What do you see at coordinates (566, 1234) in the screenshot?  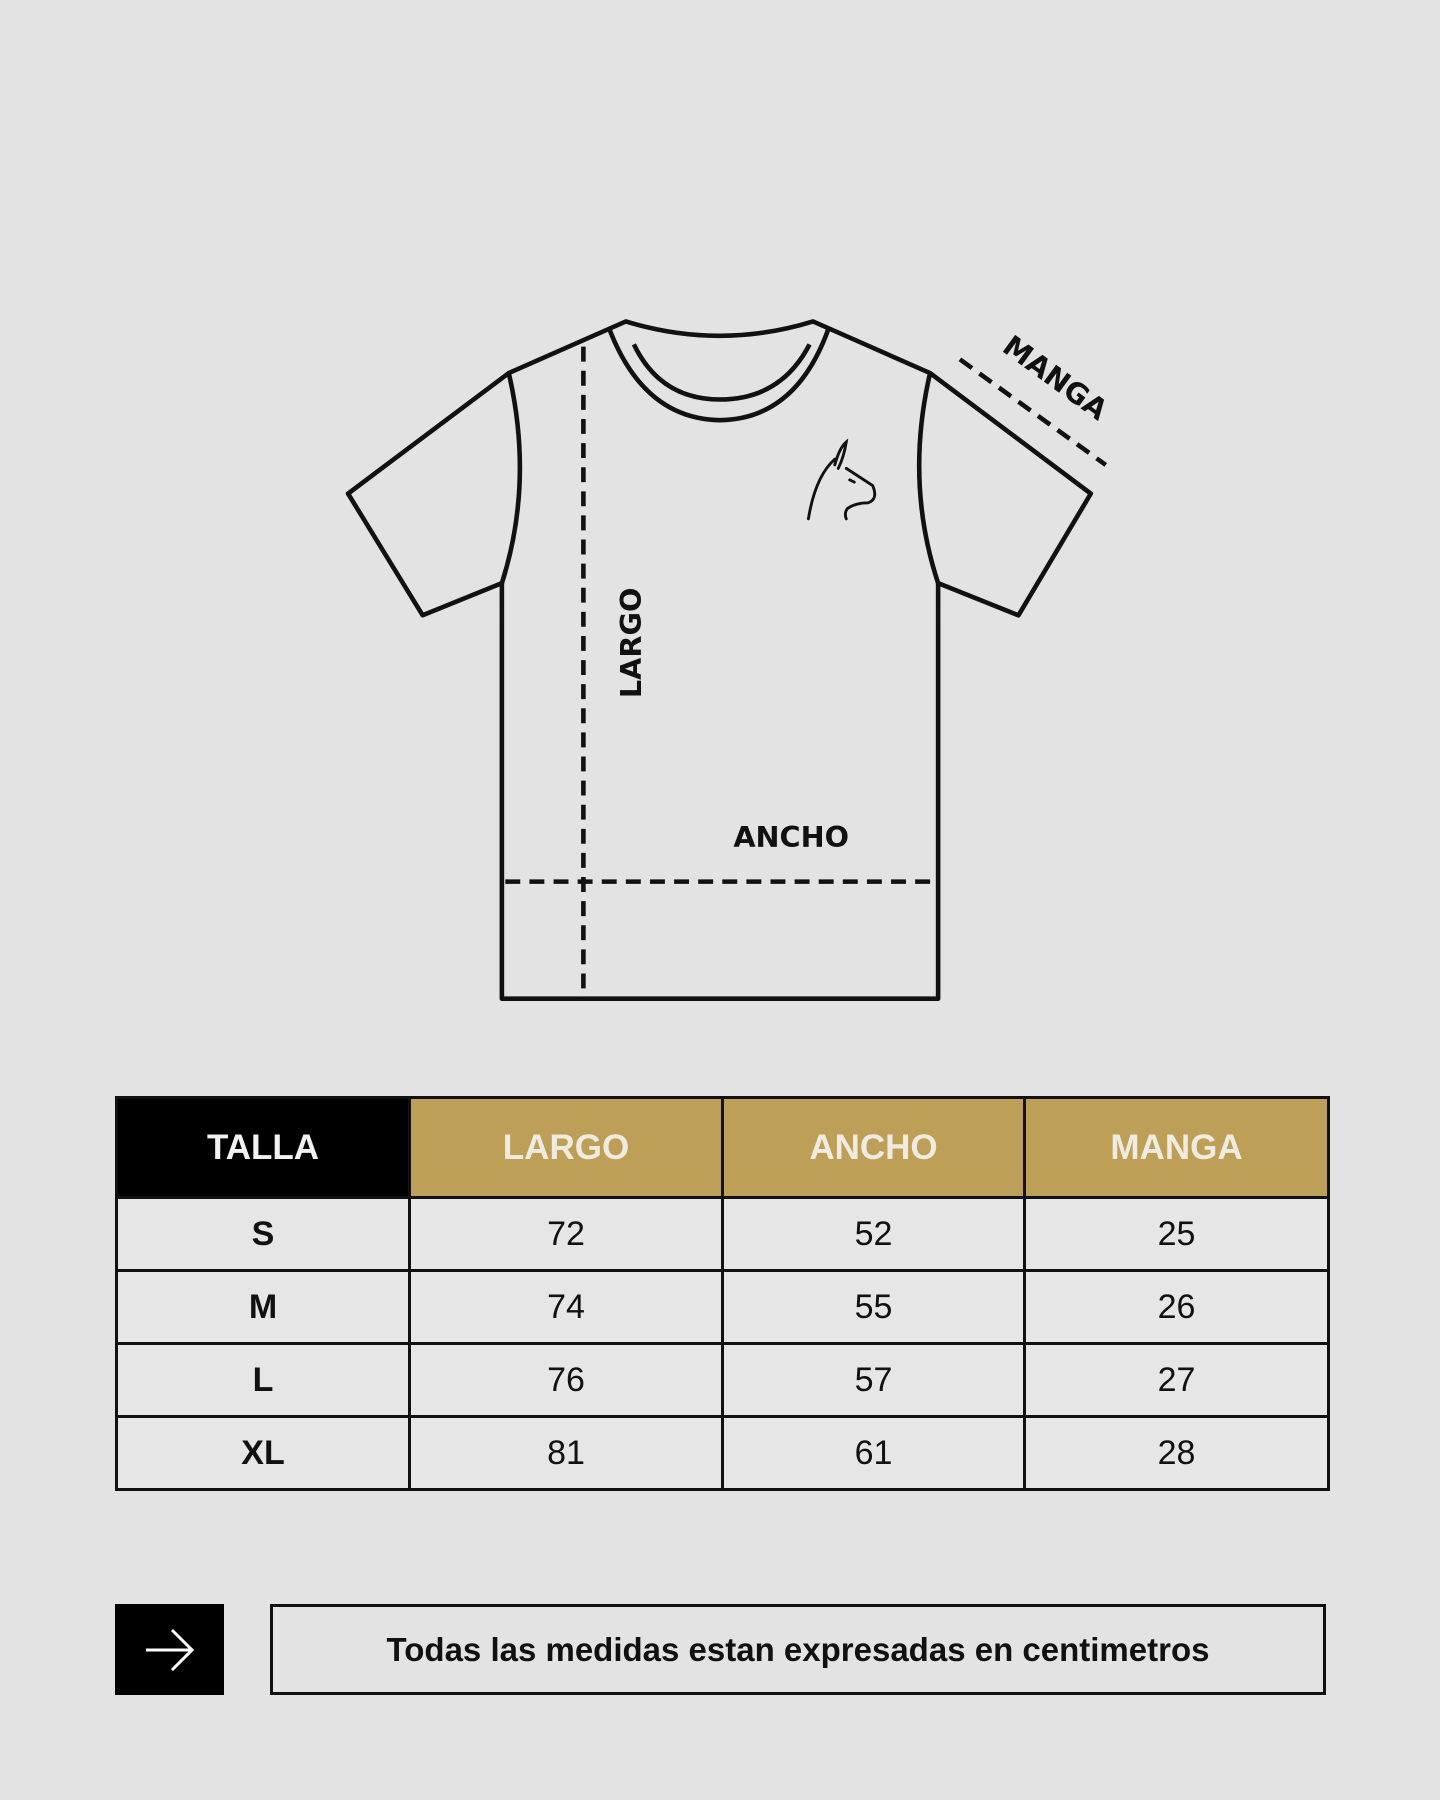 I see `length-cell: 72` at bounding box center [566, 1234].